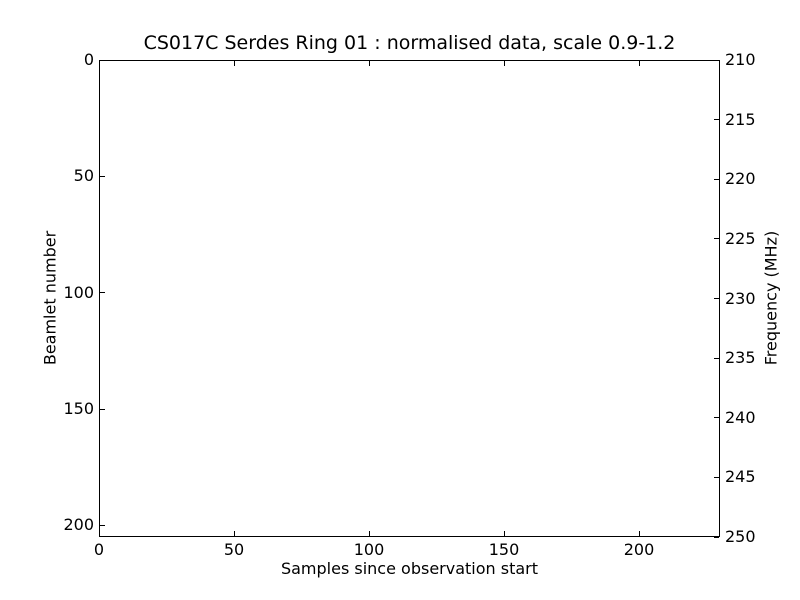 The height and width of the screenshot is (600, 800). Describe the element at coordinates (740, 179) in the screenshot. I see `y-right-tick-label: 220` at that location.